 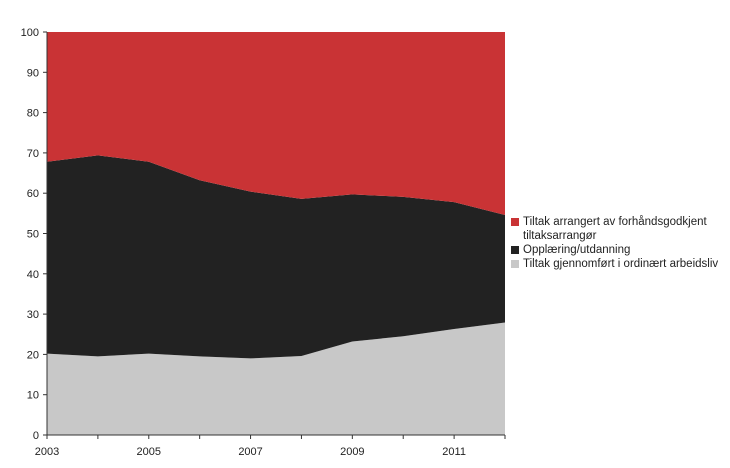 I want to click on legend-item: Tiltak gjennomført i ordinært arbeidsliv, so click(x=618, y=264).